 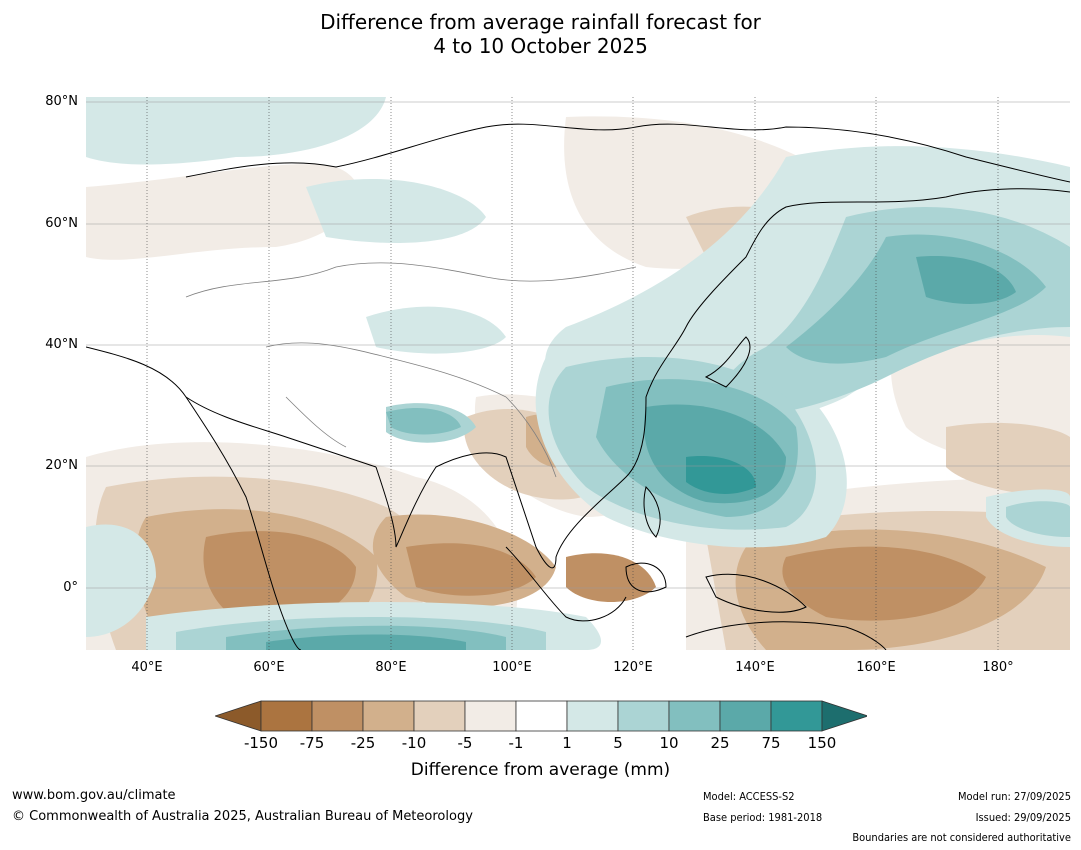 I want to click on colorbar-tick: 10, so click(x=669, y=743).